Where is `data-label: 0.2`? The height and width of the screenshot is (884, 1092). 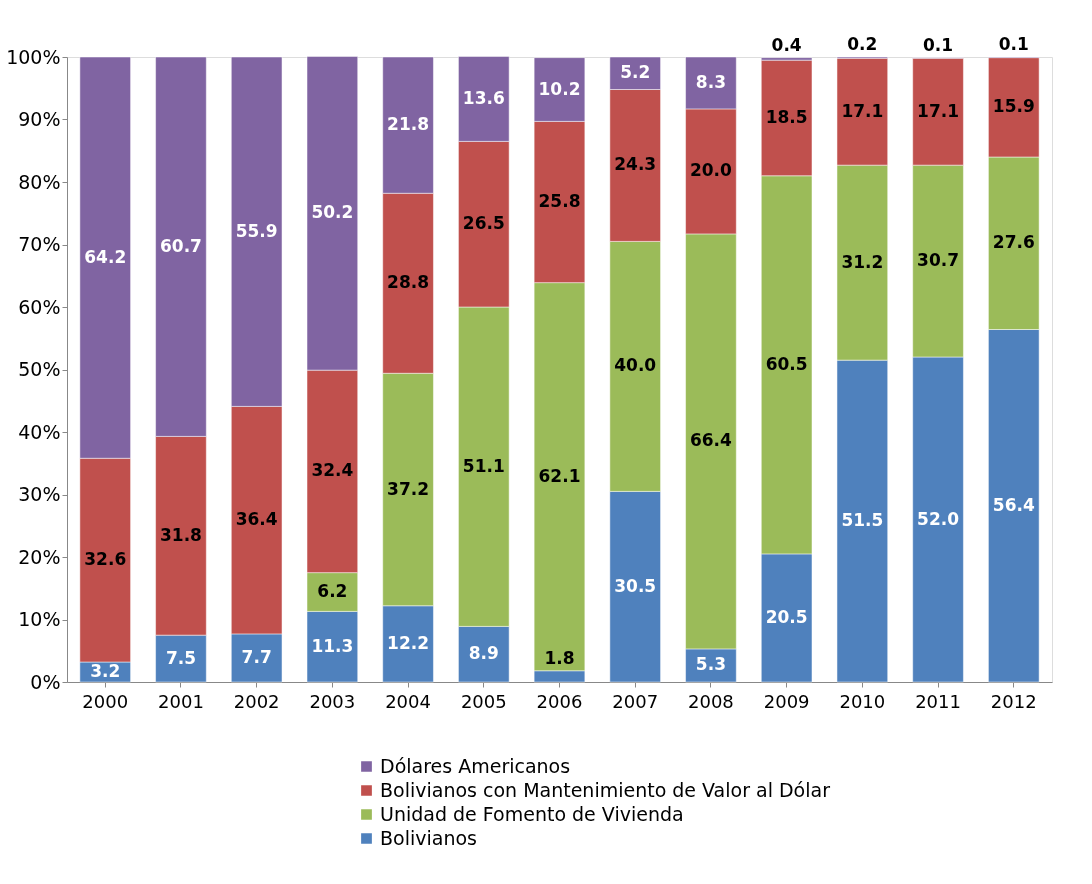 data-label: 0.2 is located at coordinates (862, 44).